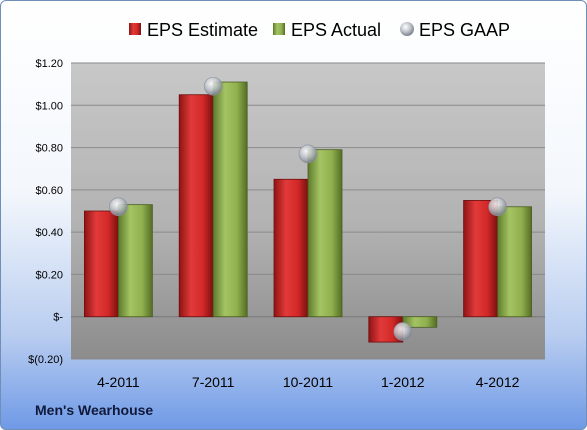  What do you see at coordinates (498, 382) in the screenshot?
I see `x-tick-label: 4-2012` at bounding box center [498, 382].